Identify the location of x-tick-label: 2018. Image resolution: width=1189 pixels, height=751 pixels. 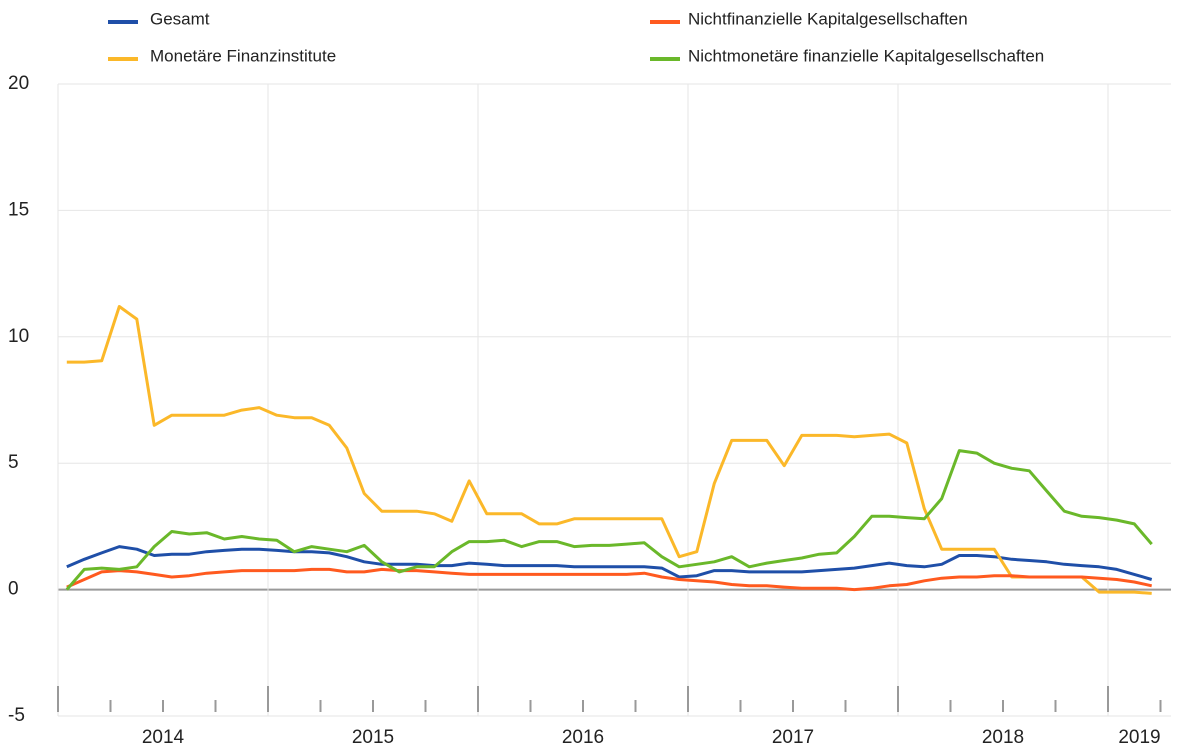
(1003, 737).